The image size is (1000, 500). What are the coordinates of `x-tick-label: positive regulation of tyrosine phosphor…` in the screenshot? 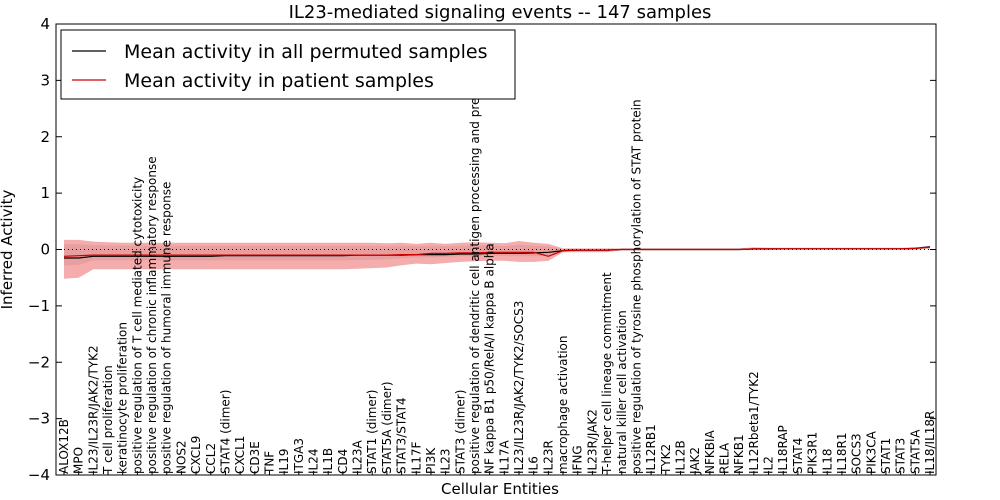 It's located at (636, 286).